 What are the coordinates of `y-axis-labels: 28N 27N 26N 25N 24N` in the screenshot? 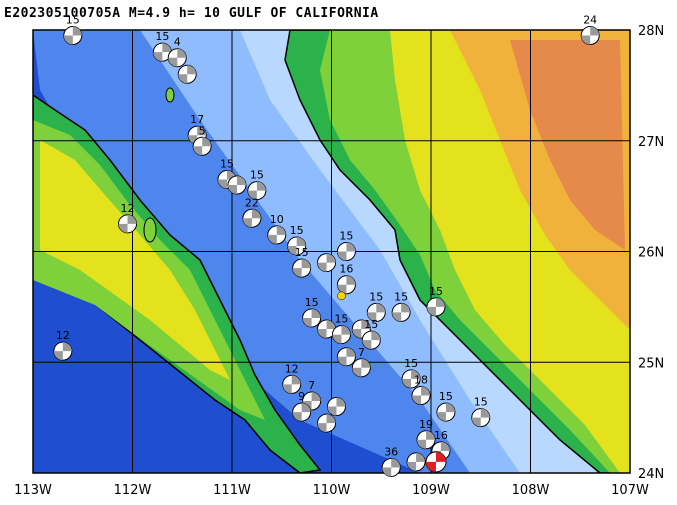 It's located at (651, 253).